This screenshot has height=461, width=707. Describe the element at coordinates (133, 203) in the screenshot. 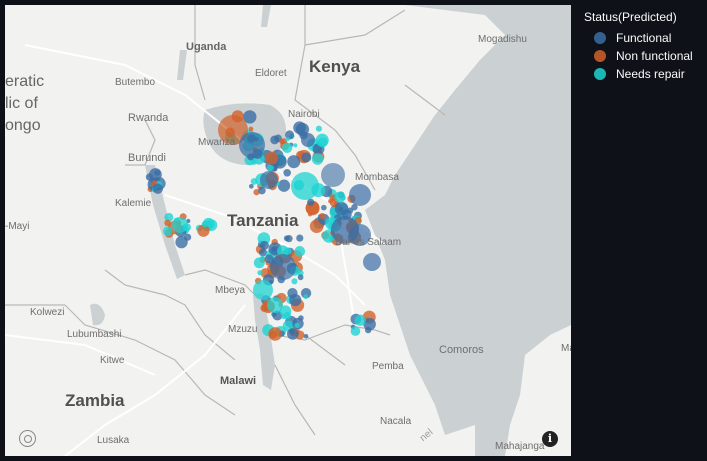

I see `label-kalemie: Kalemie` at that location.